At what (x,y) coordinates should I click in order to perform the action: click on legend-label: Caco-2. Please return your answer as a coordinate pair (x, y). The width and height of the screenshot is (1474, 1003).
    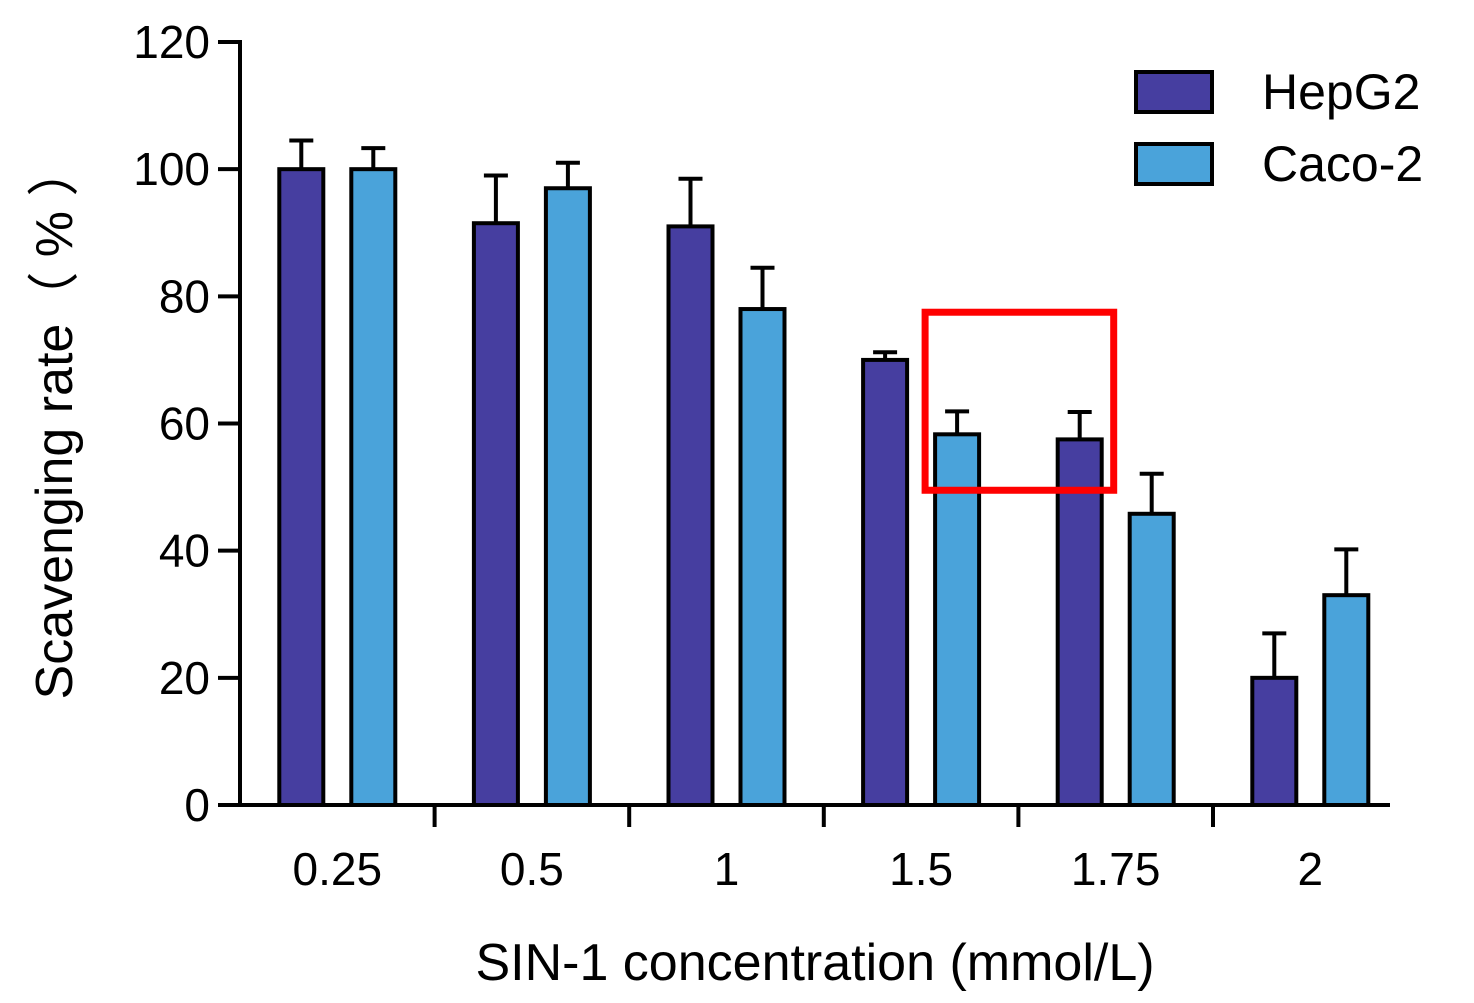
    Looking at the image, I should click on (1342, 164).